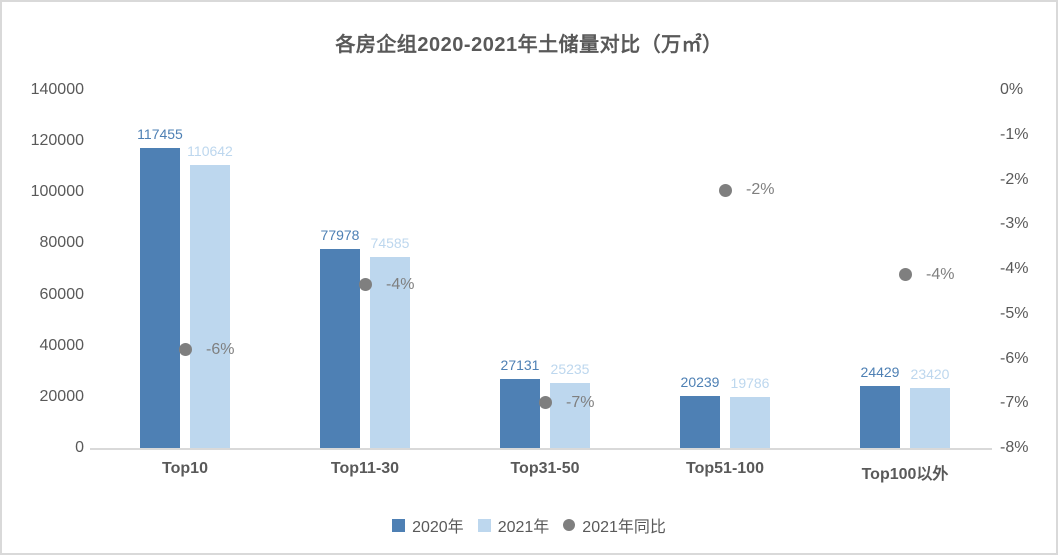 The image size is (1058, 555). I want to click on legend-label: 2021年, so click(523, 527).